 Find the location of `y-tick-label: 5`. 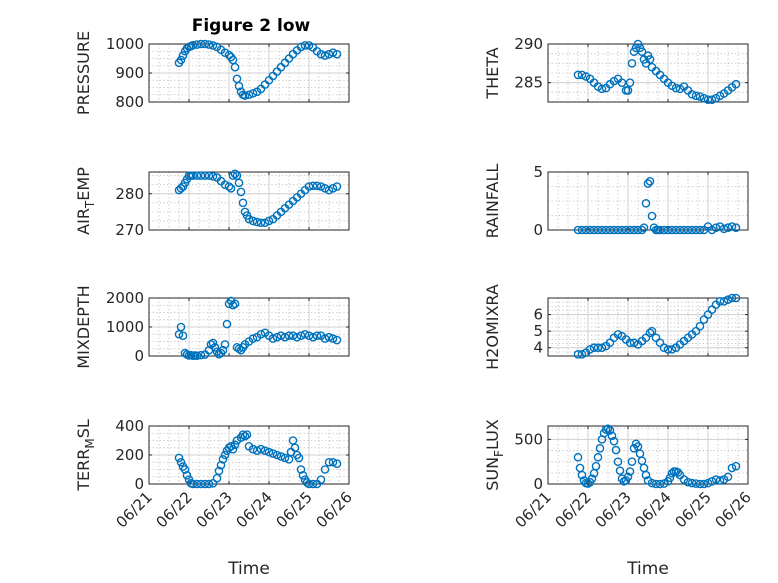

y-tick-label: 5 is located at coordinates (538, 331).